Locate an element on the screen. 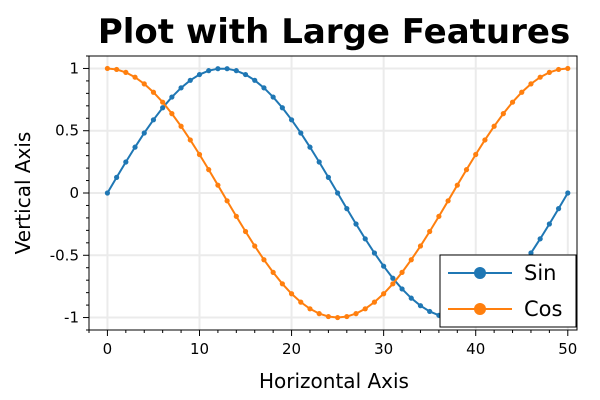 Image resolution: width=600 pixels, height=400 pixels. legend-label-sin: Sin is located at coordinates (540, 273).